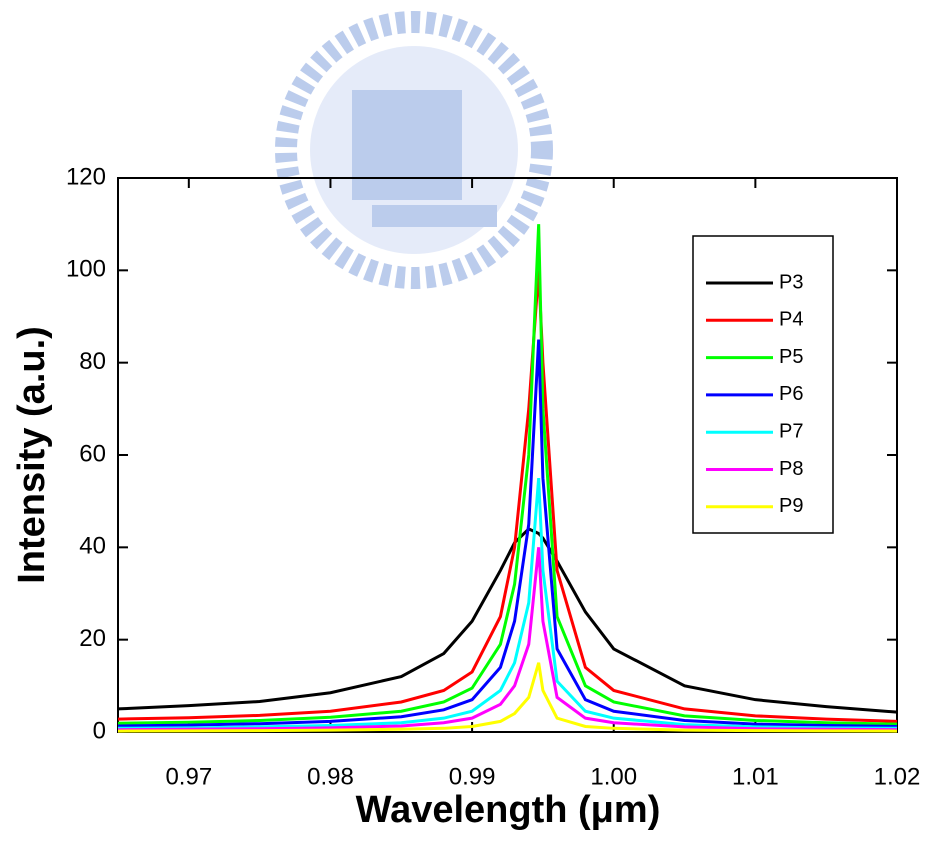 This screenshot has height=856, width=933. What do you see at coordinates (86, 269) in the screenshot?
I see `y-tick-label: 100` at bounding box center [86, 269].